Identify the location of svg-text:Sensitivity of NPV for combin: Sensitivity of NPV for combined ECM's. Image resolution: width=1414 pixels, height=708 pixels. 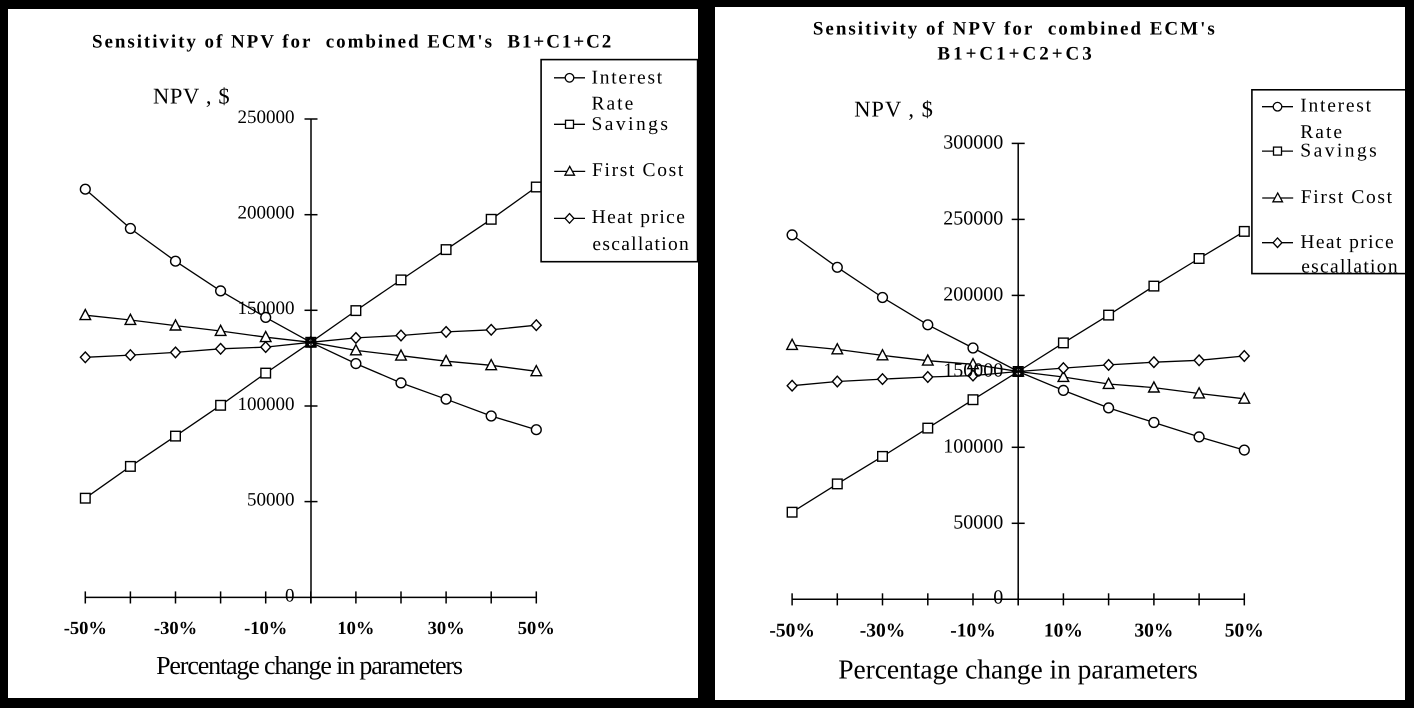
(1015, 28).